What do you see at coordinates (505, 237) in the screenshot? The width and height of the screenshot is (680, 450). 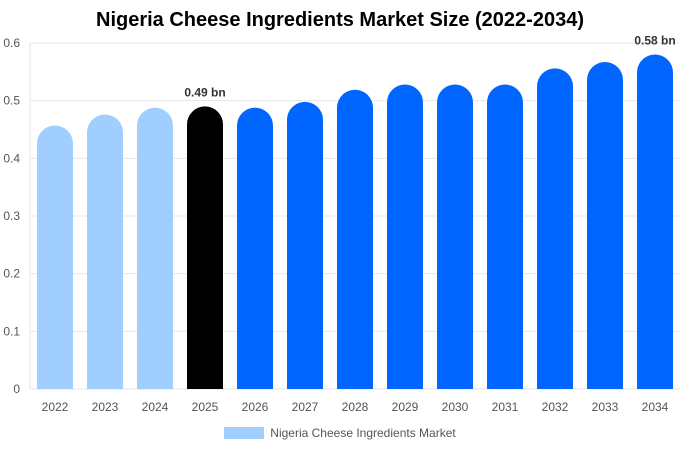 I see `bar-2031` at bounding box center [505, 237].